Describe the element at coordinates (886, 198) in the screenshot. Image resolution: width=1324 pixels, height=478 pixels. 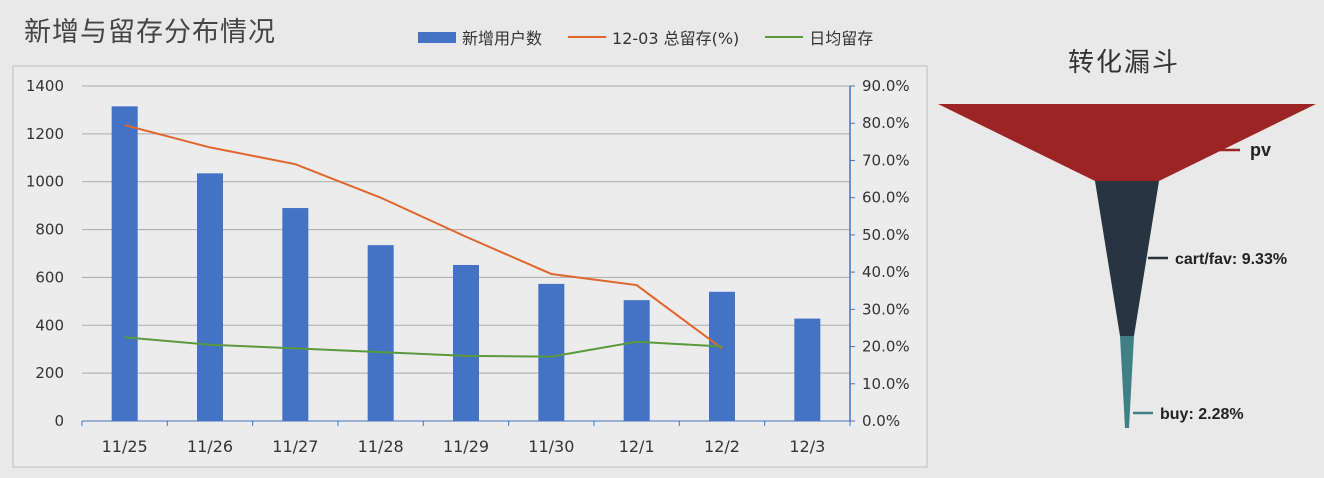
I see `y2-tick-label: 60.0%` at that location.